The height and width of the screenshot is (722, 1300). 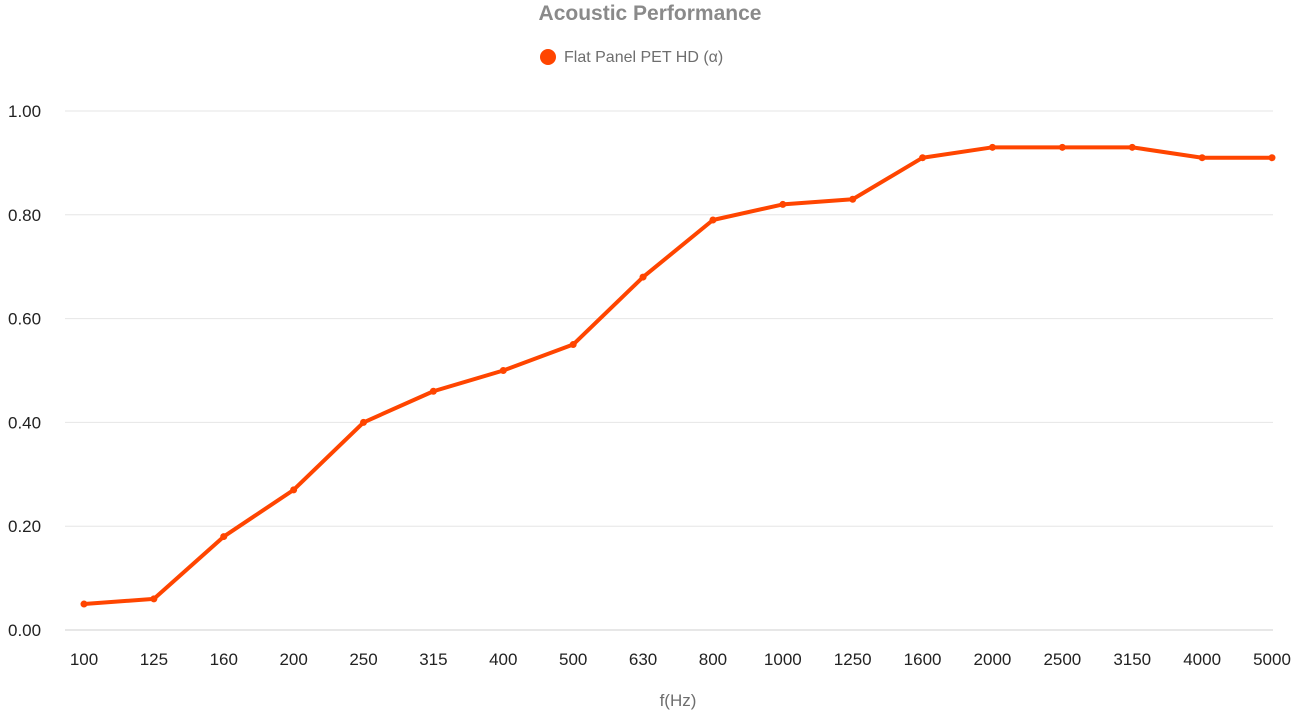 I want to click on x-tick-label: 5000, so click(x=1272, y=659).